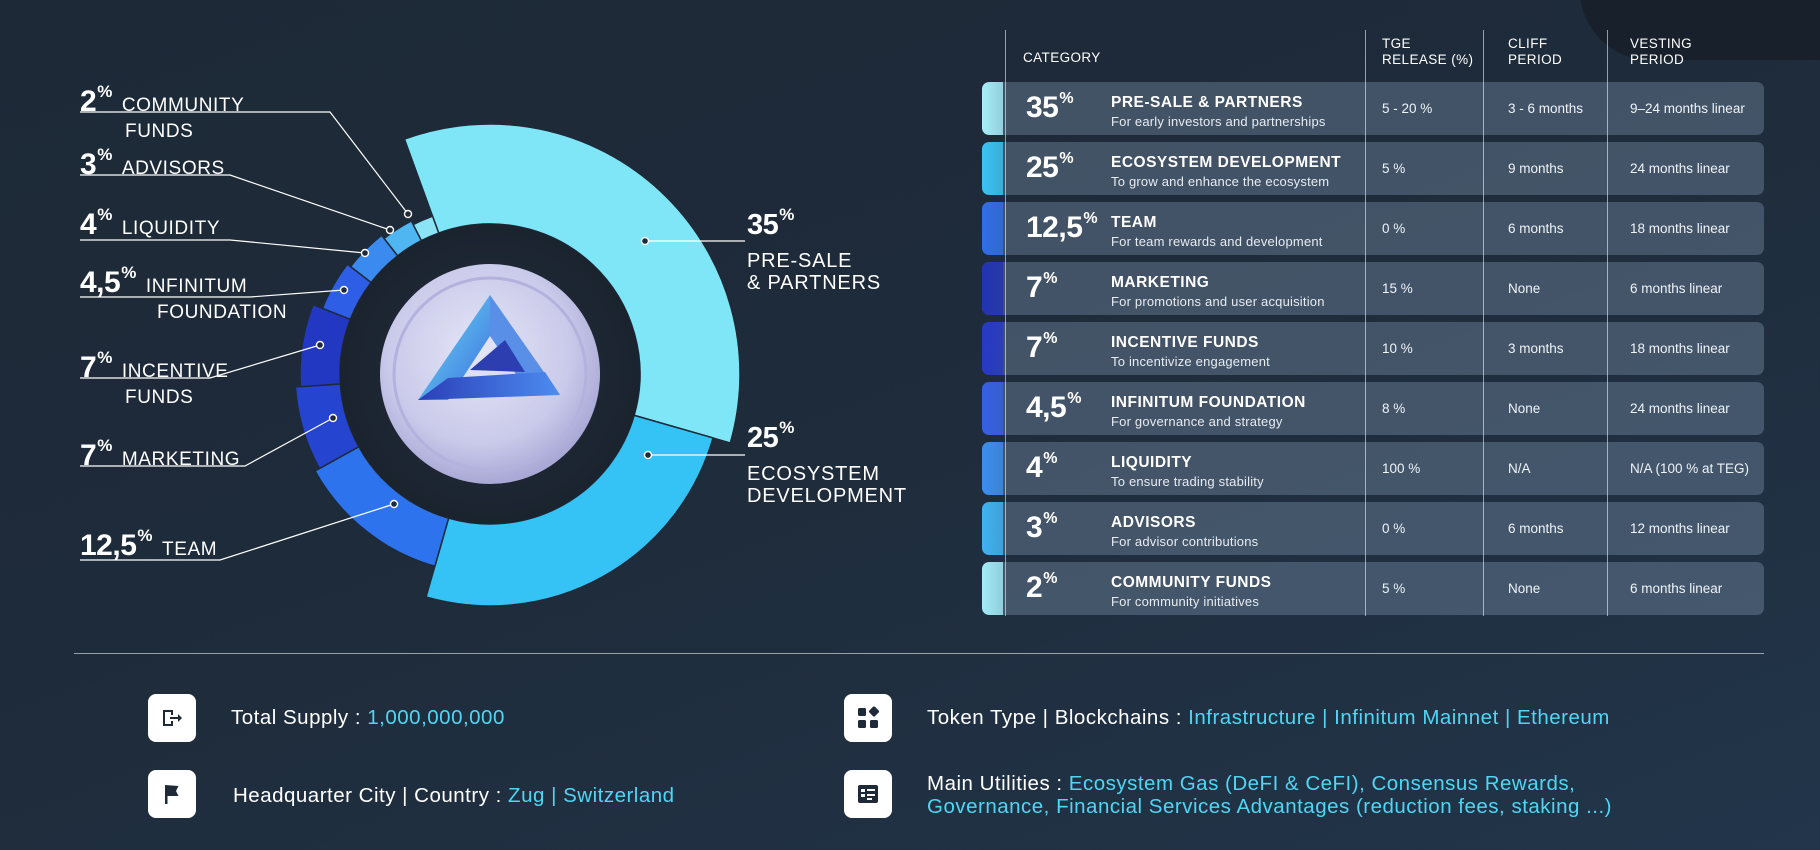 This screenshot has height=850, width=1820. What do you see at coordinates (1185, 541) in the screenshot?
I see `row-subtitle: For advisor contributions` at bounding box center [1185, 541].